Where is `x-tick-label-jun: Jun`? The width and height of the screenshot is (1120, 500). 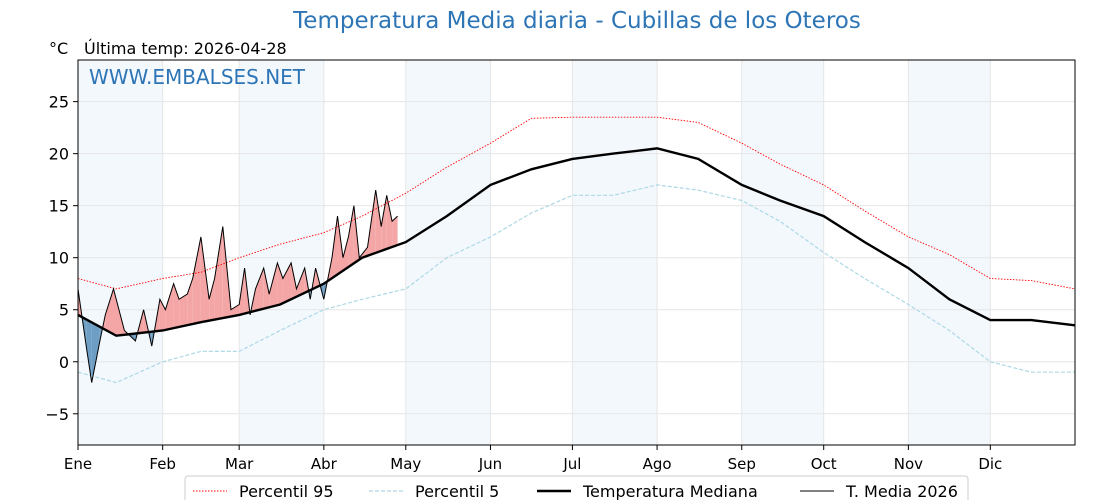 x-tick-label-jun: Jun is located at coordinates (490, 464).